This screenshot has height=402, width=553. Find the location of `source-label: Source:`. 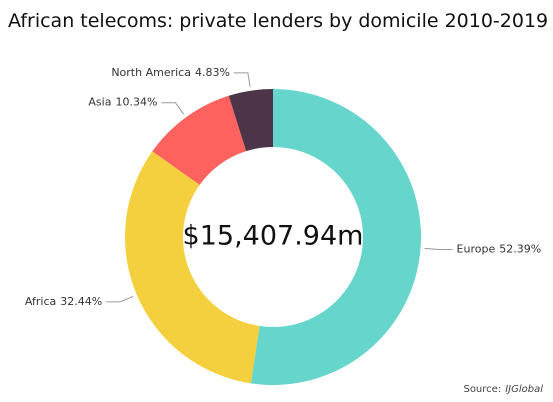

source-label: Source: is located at coordinates (482, 389).